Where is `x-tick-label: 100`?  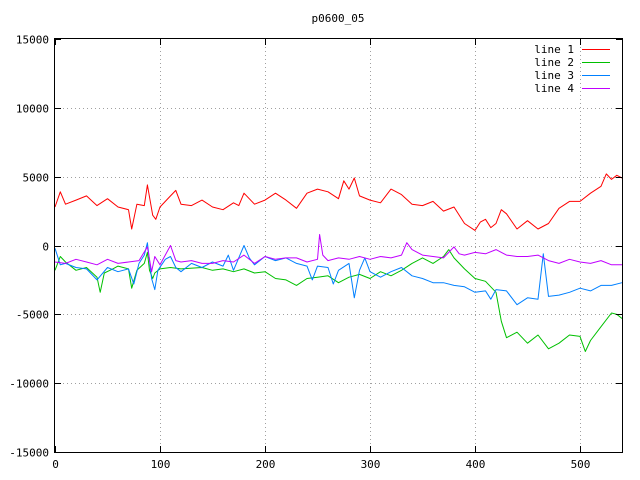 x-tick-label: 100 is located at coordinates (161, 464).